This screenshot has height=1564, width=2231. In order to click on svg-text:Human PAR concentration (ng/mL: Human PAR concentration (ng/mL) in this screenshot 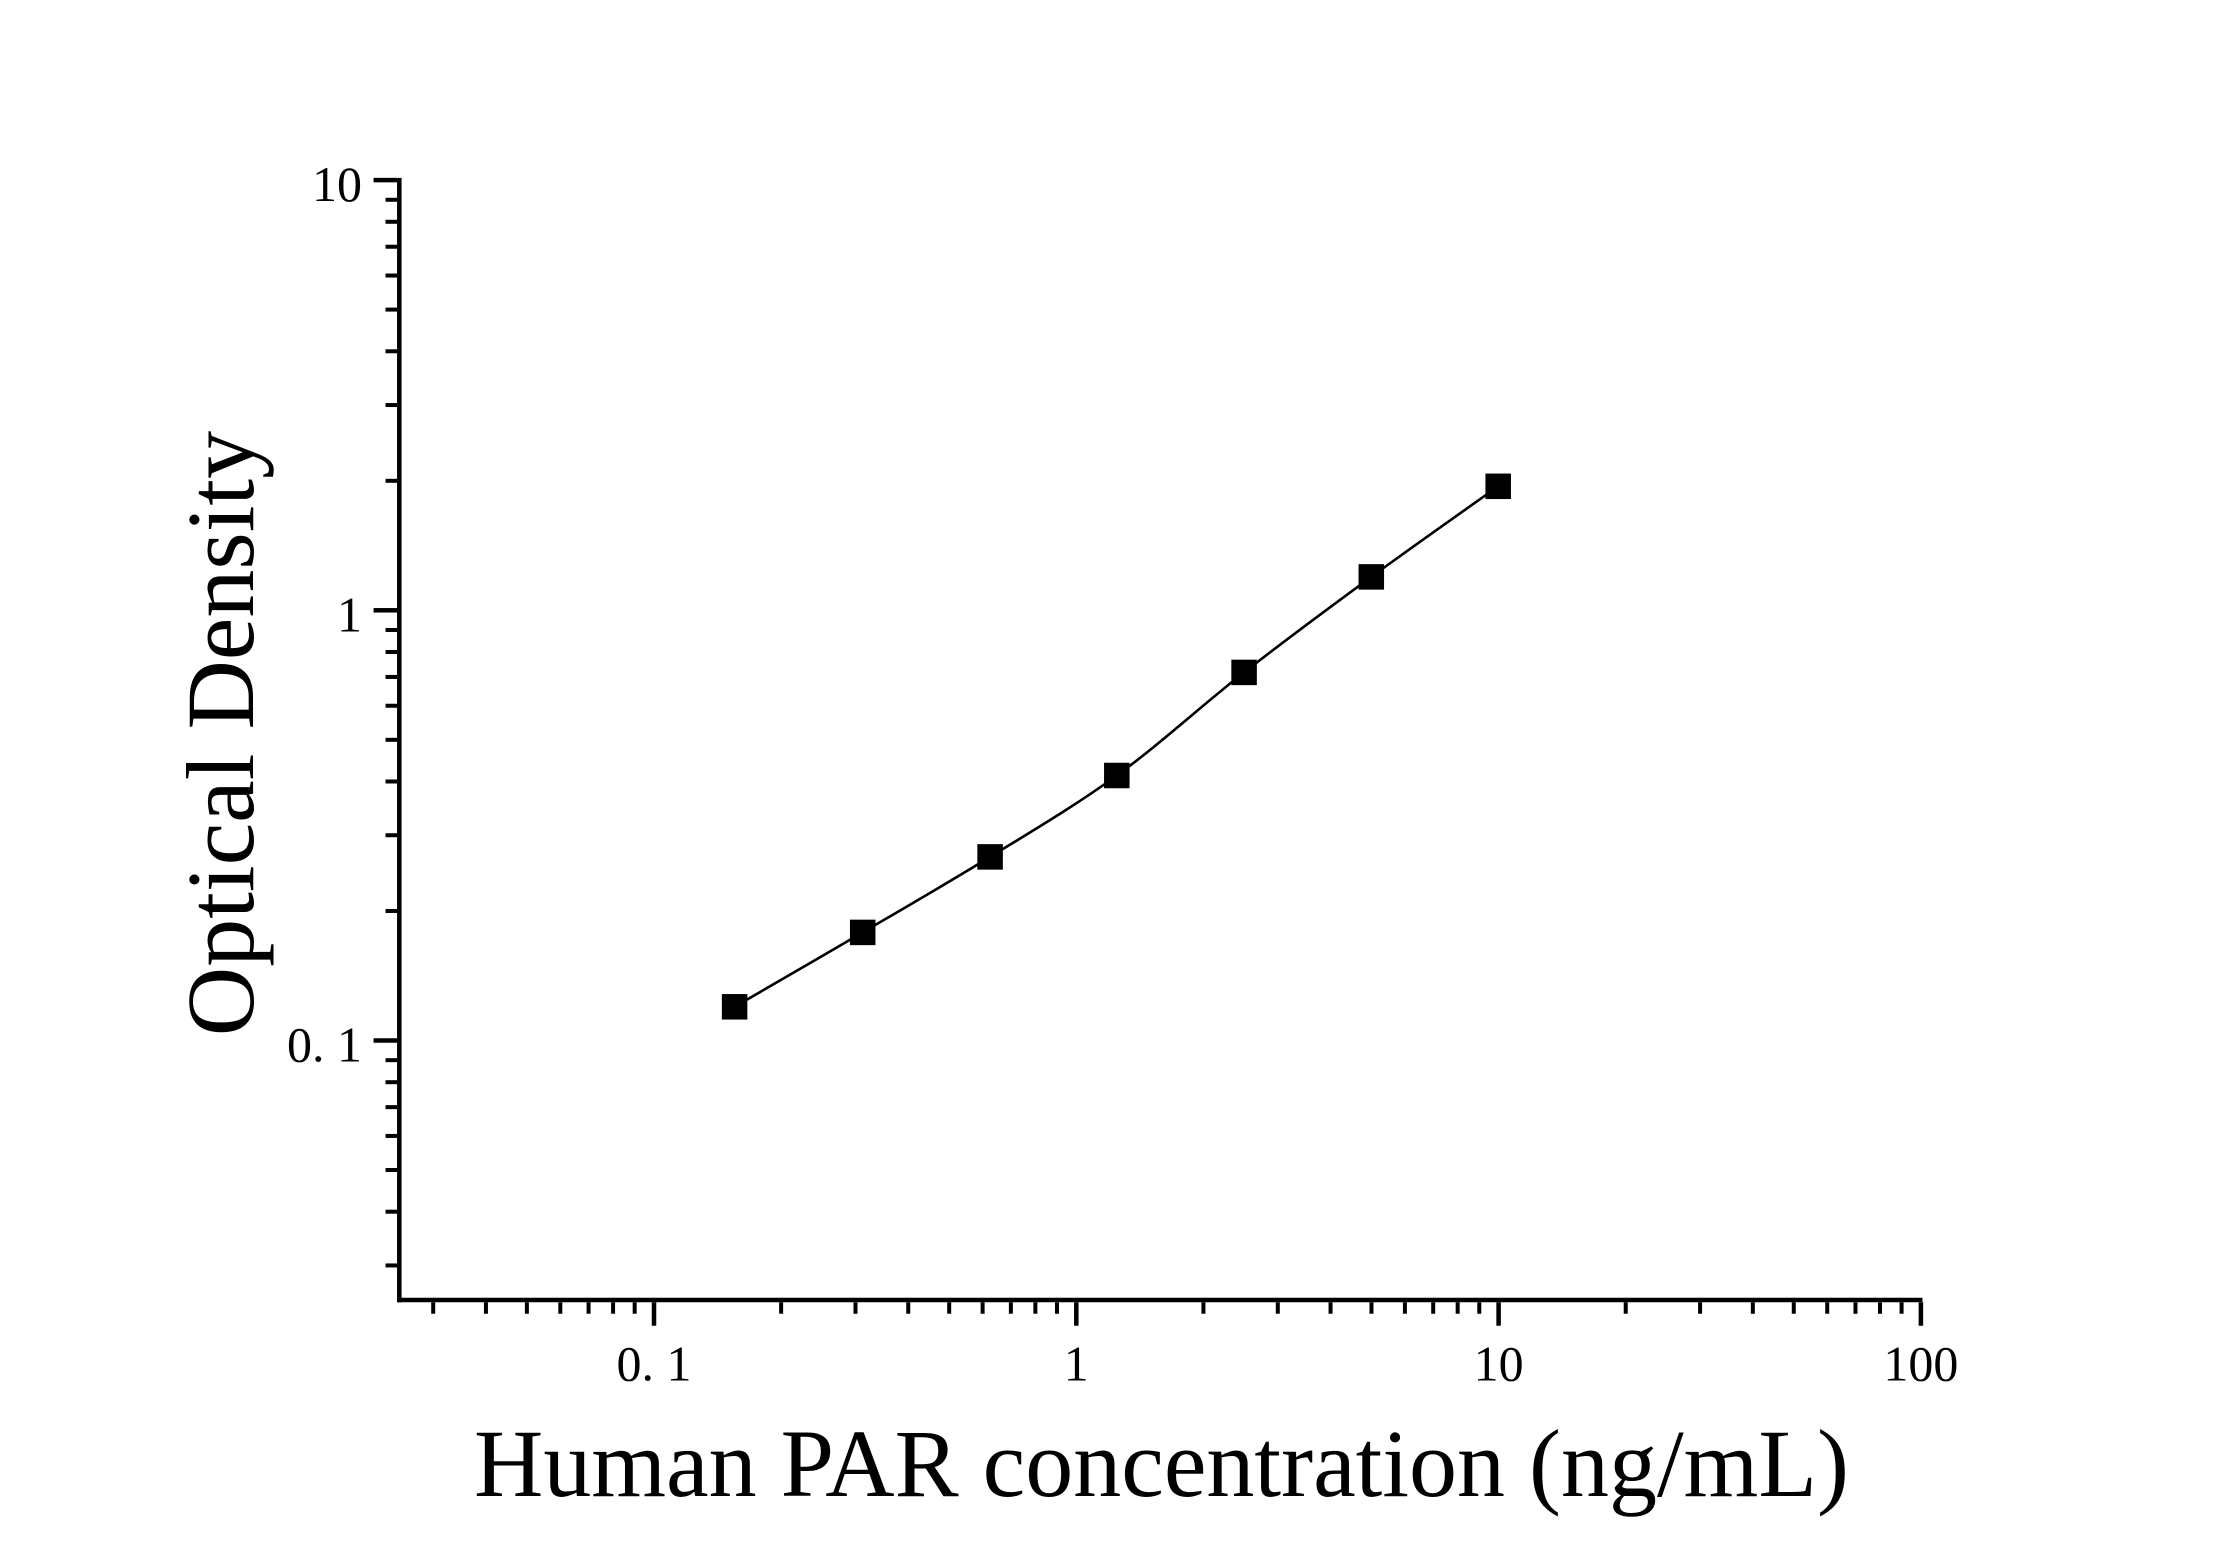, I will do `click(1161, 1463)`.